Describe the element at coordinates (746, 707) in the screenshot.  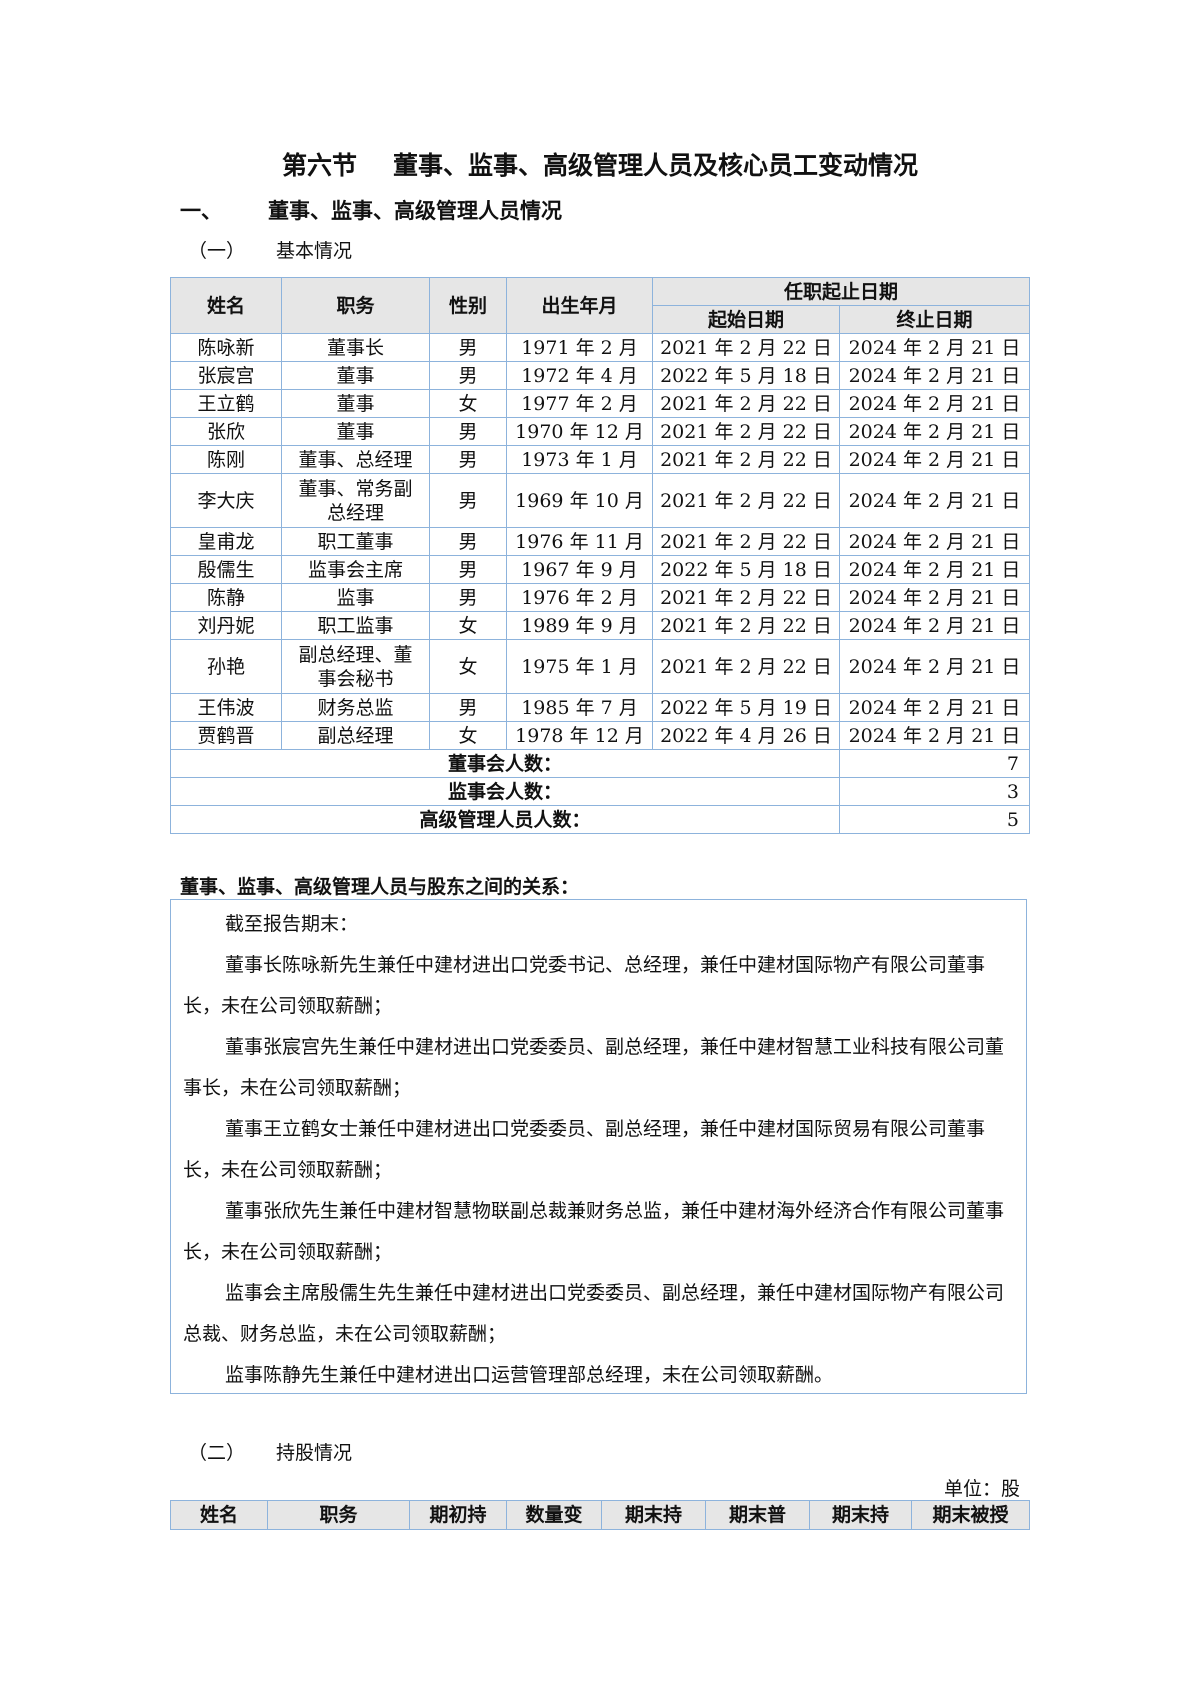
I see `cell-start: 2022 年 5 月 19 日` at that location.